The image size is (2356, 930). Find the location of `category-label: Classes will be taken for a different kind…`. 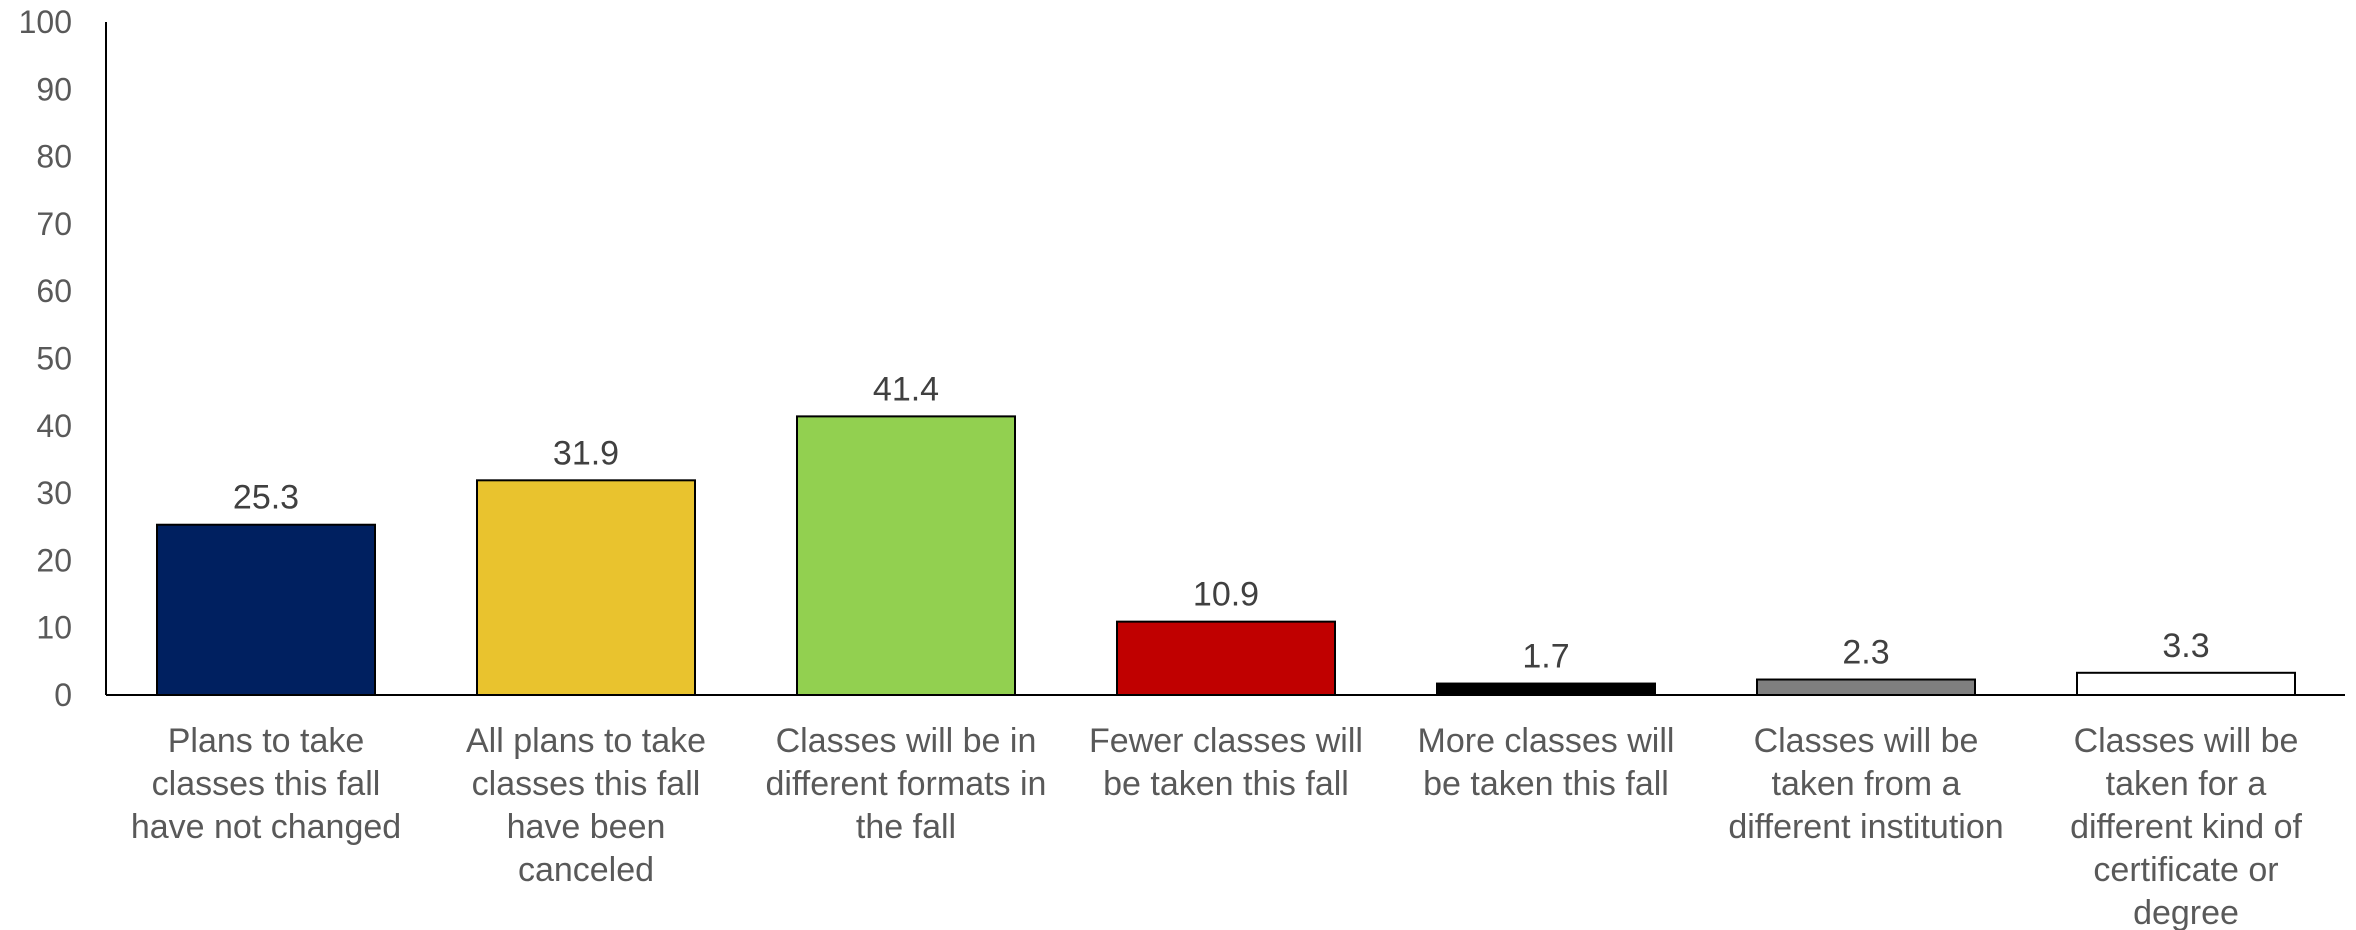

category-label: Classes will be taken for a different kind… is located at coordinates (2186, 826).